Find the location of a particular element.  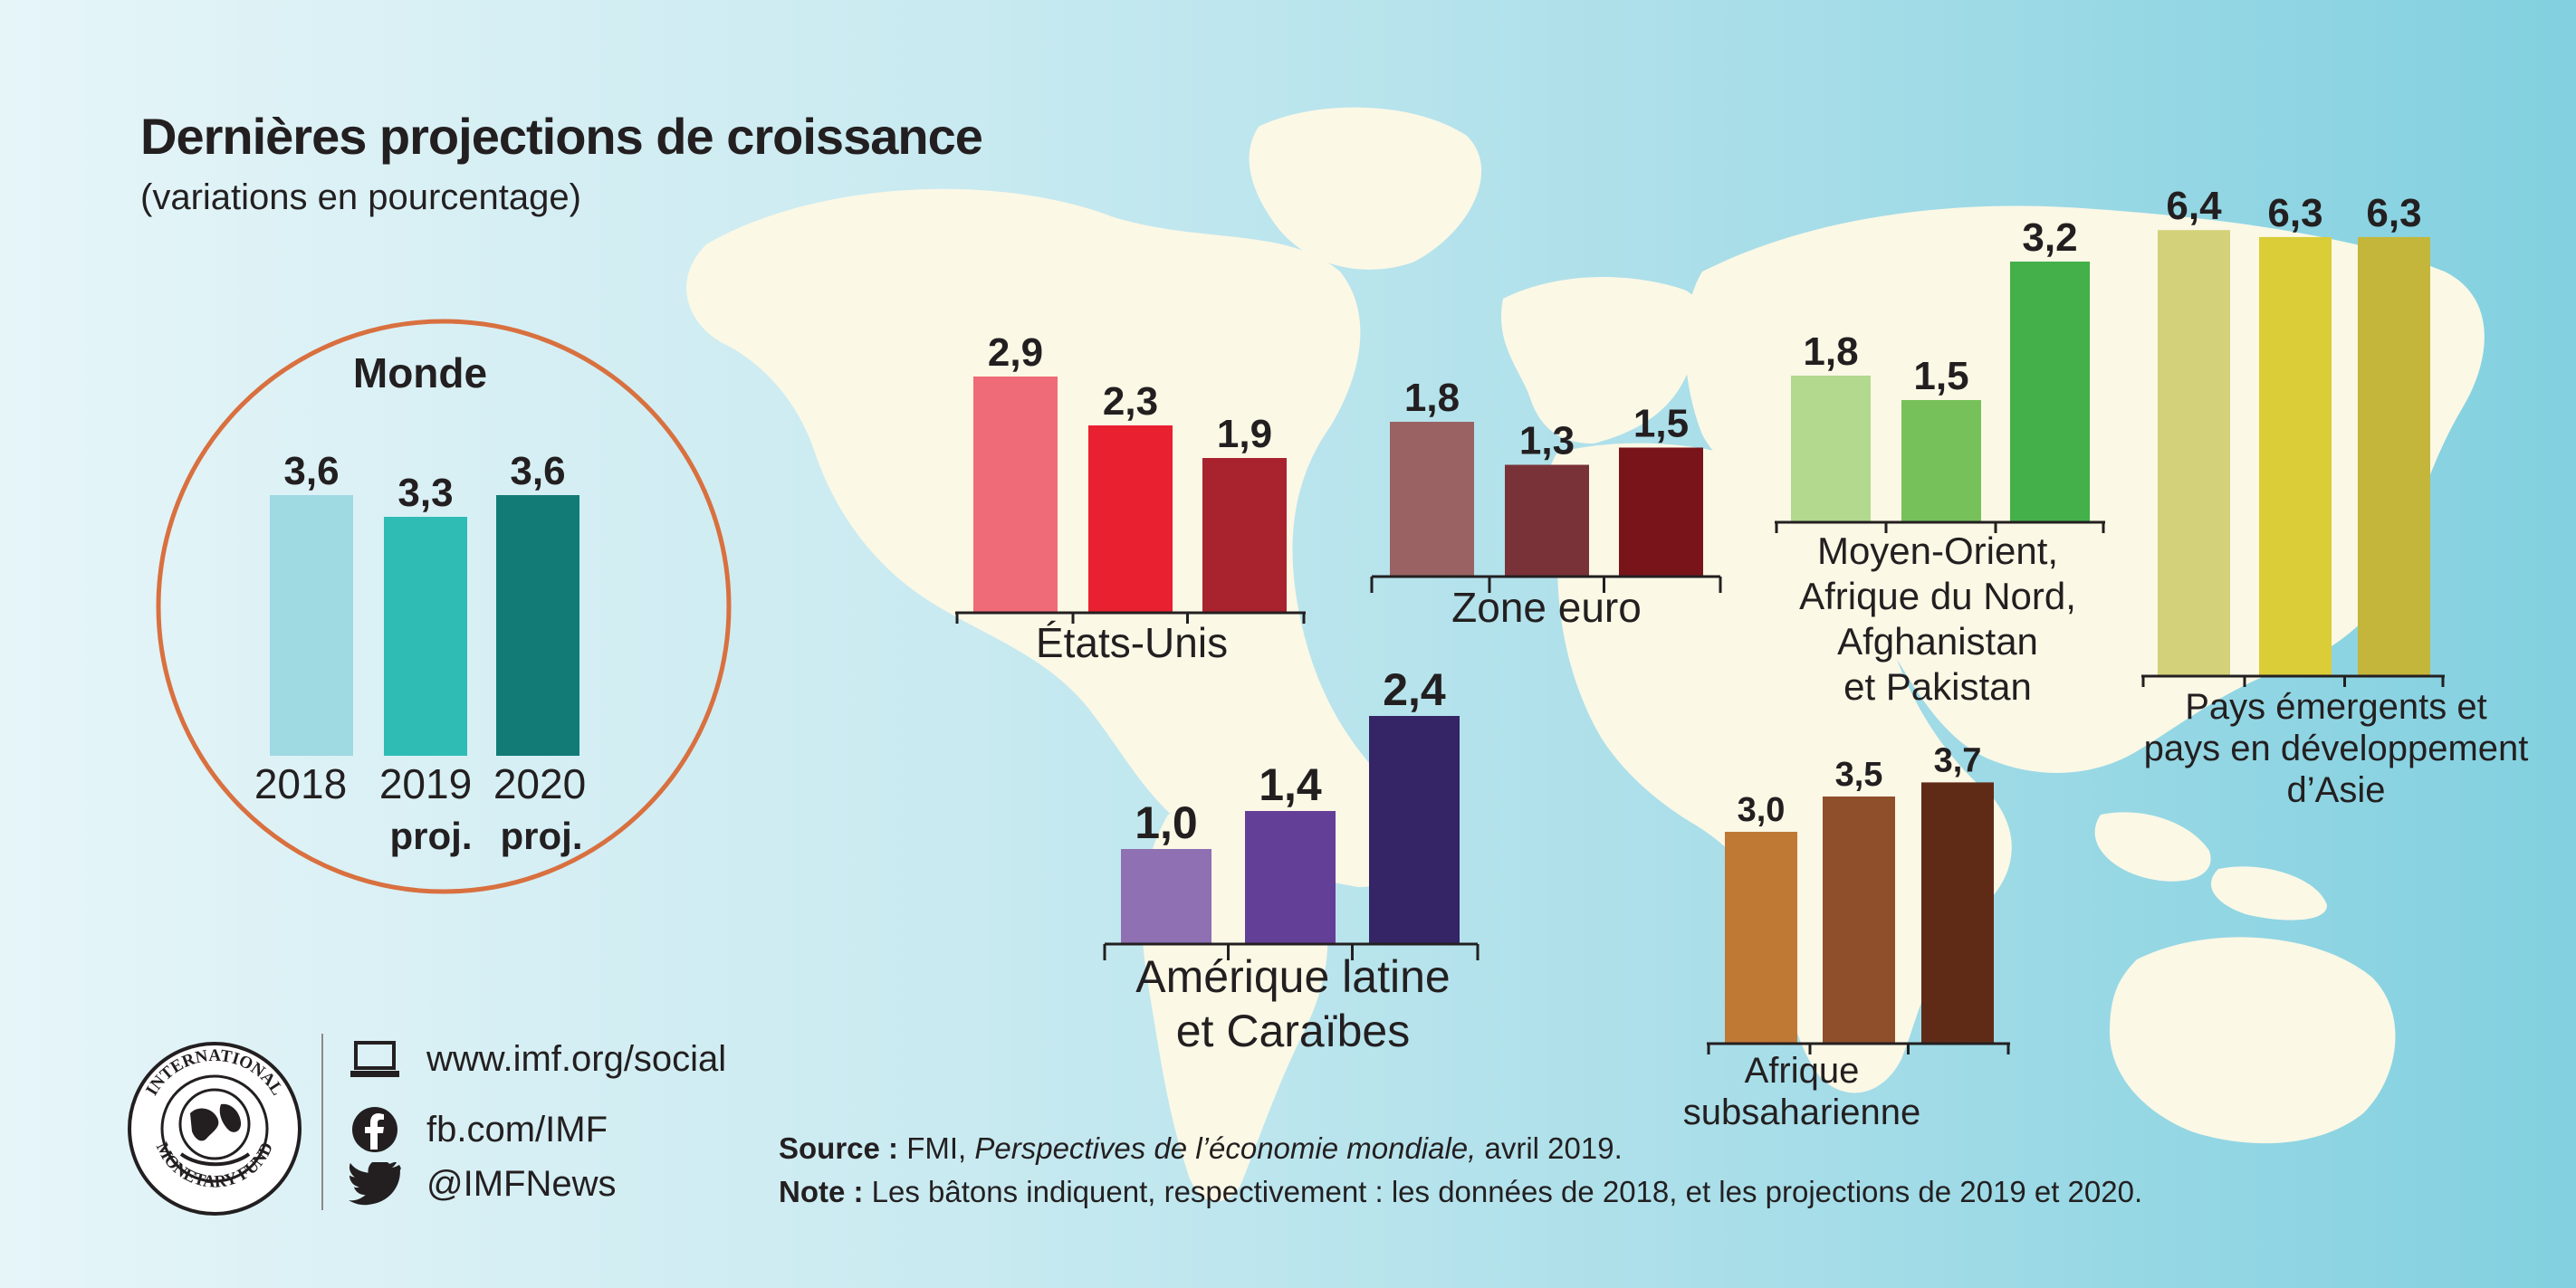

data-label-2018: 2,9 is located at coordinates (1015, 353).